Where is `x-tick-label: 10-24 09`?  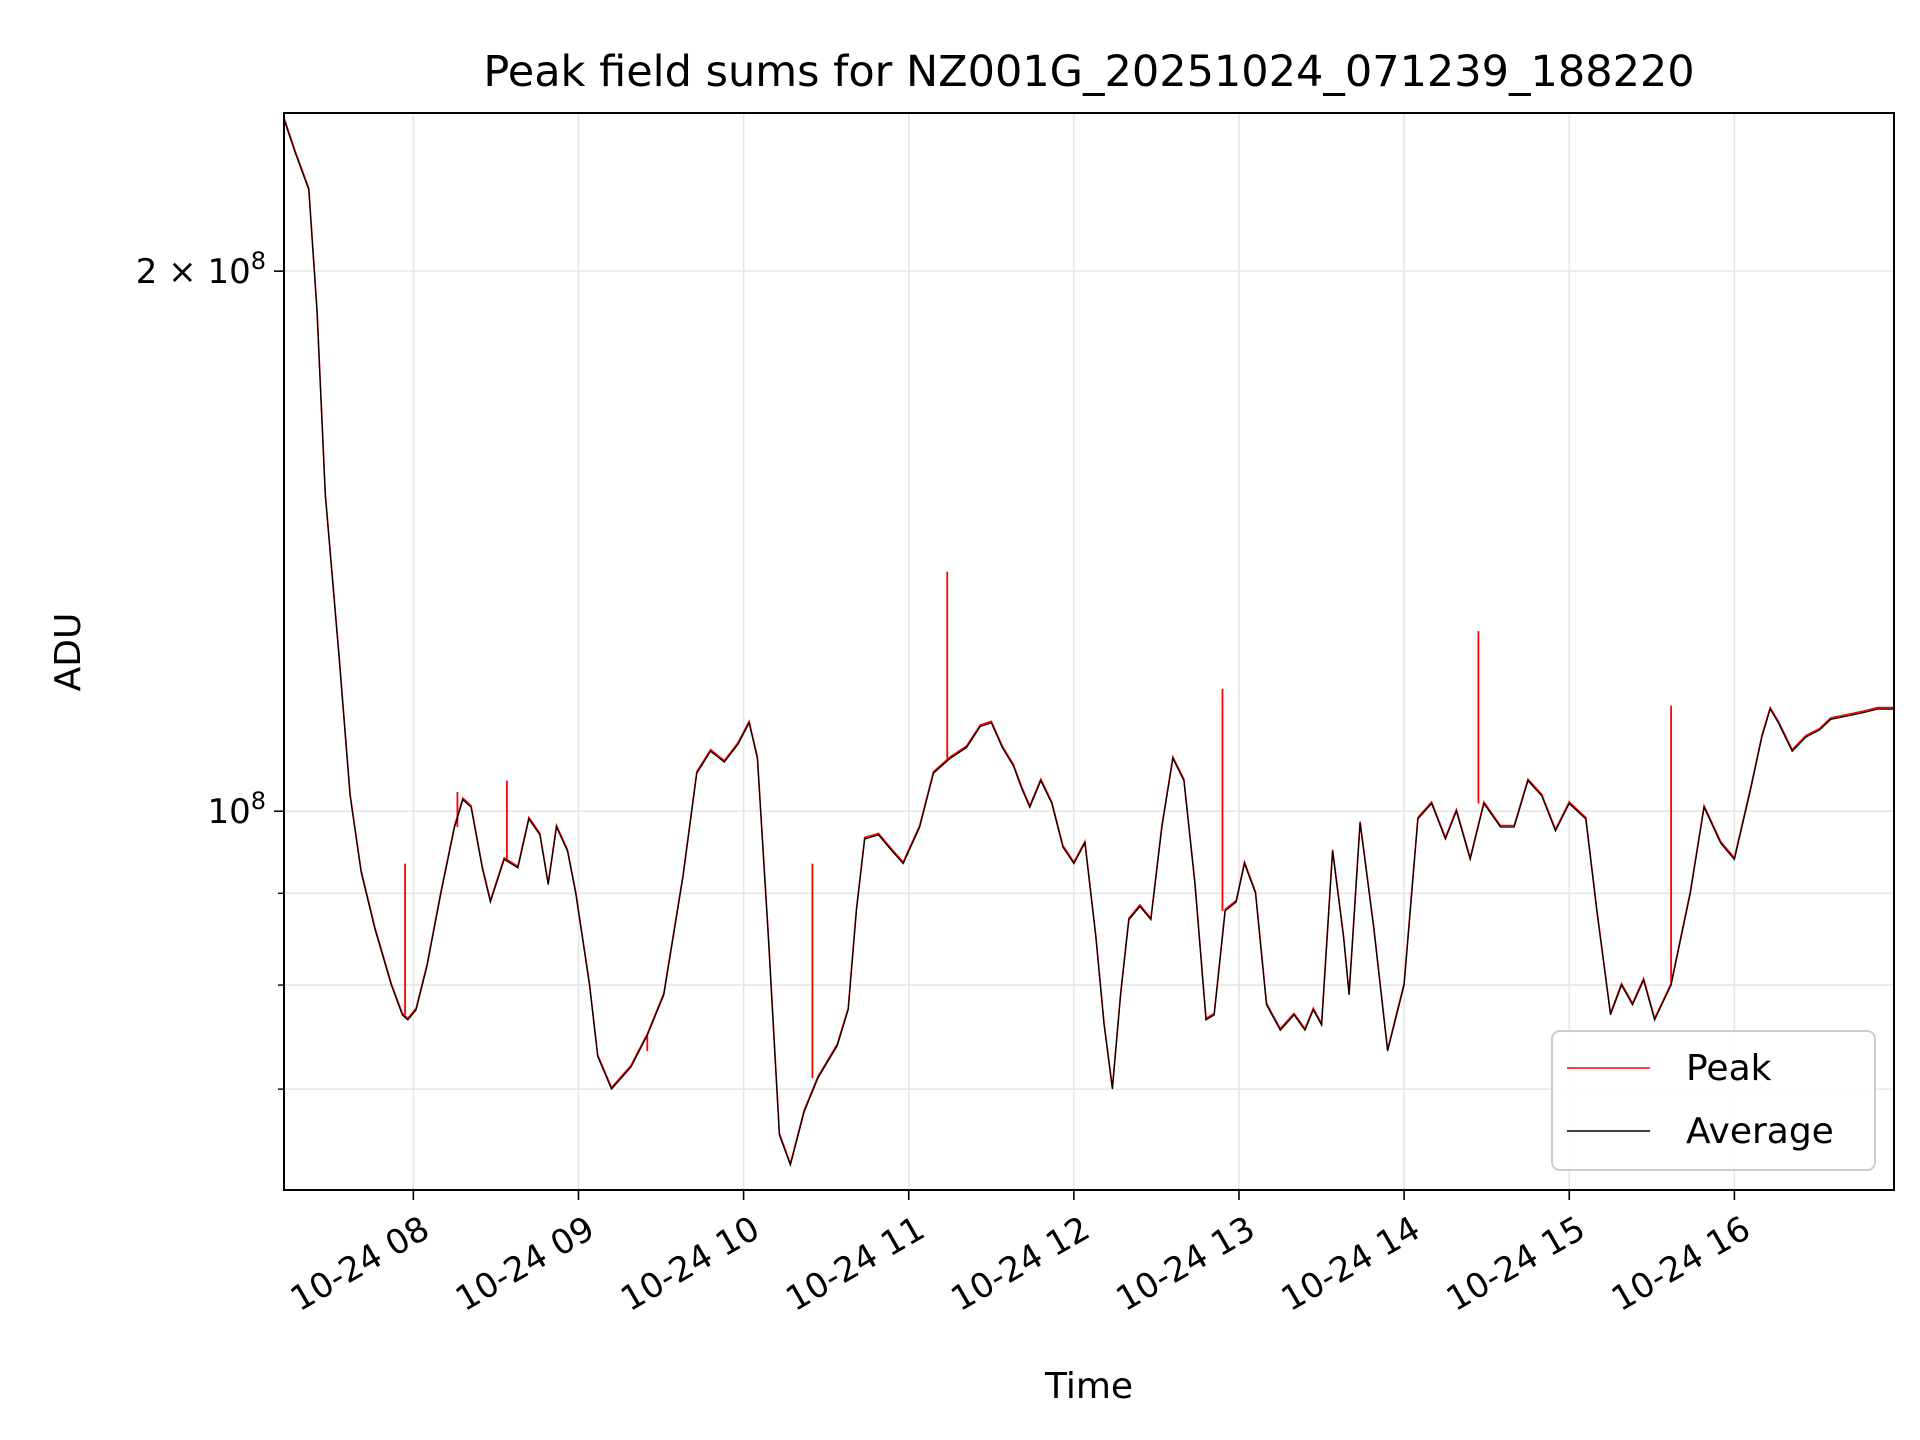
x-tick-label: 10-24 09 is located at coordinates (525, 1264).